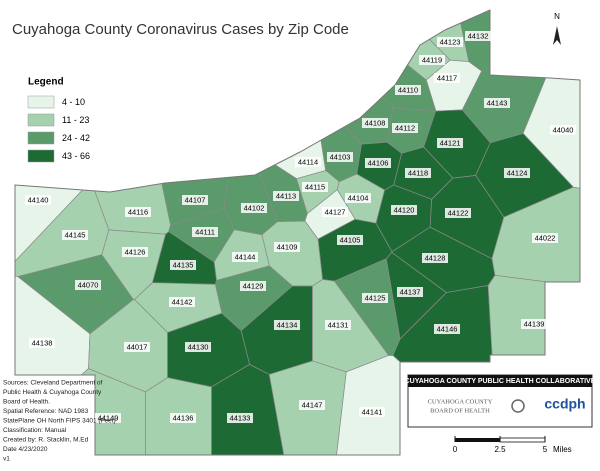 This screenshot has height=471, width=600. I want to click on zip-label: 44120, so click(404, 209).